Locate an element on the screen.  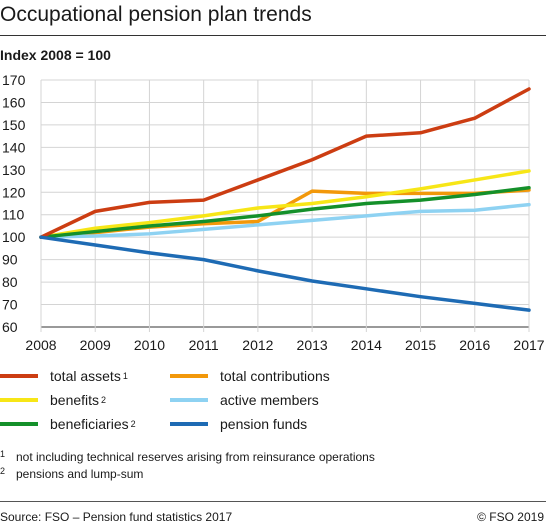
series-line-beneficiaries is located at coordinates (285, 212).